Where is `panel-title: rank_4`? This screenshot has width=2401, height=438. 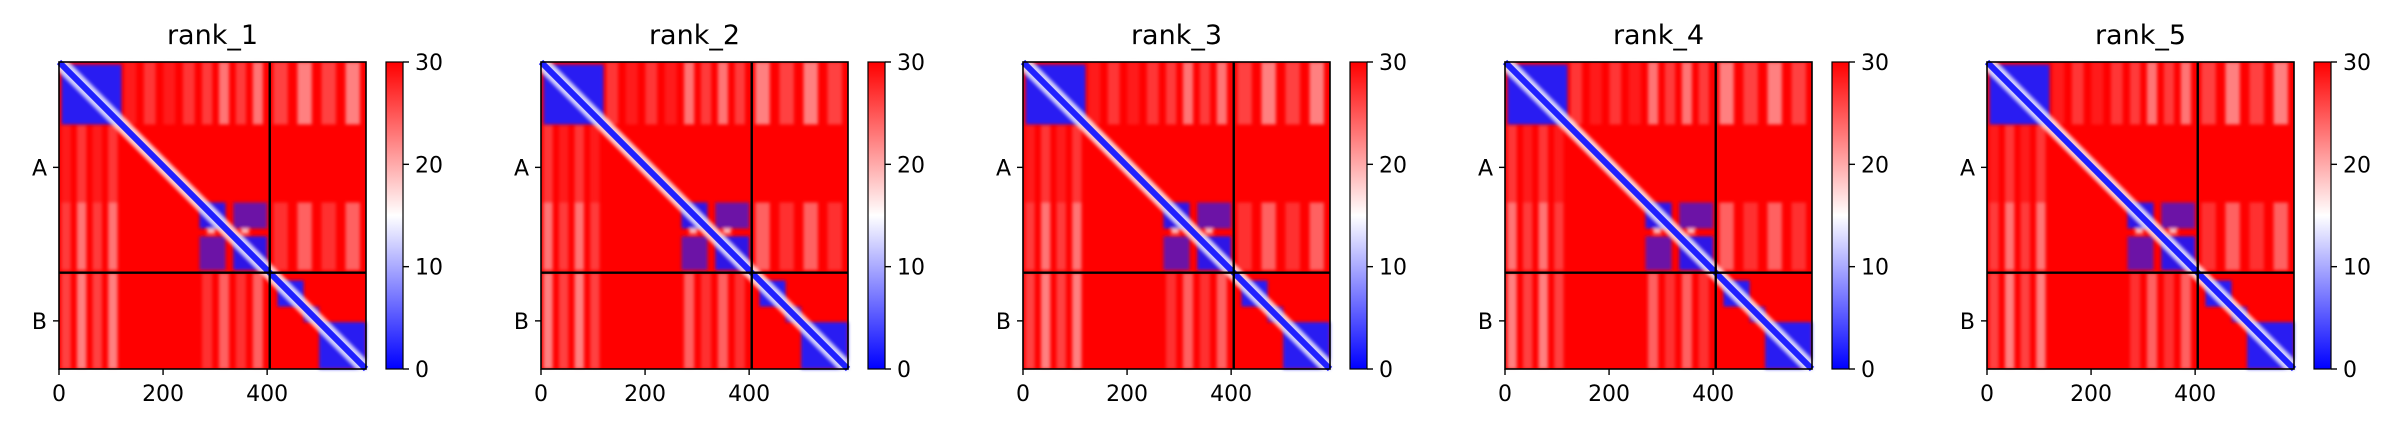
panel-title: rank_4 is located at coordinates (1658, 35).